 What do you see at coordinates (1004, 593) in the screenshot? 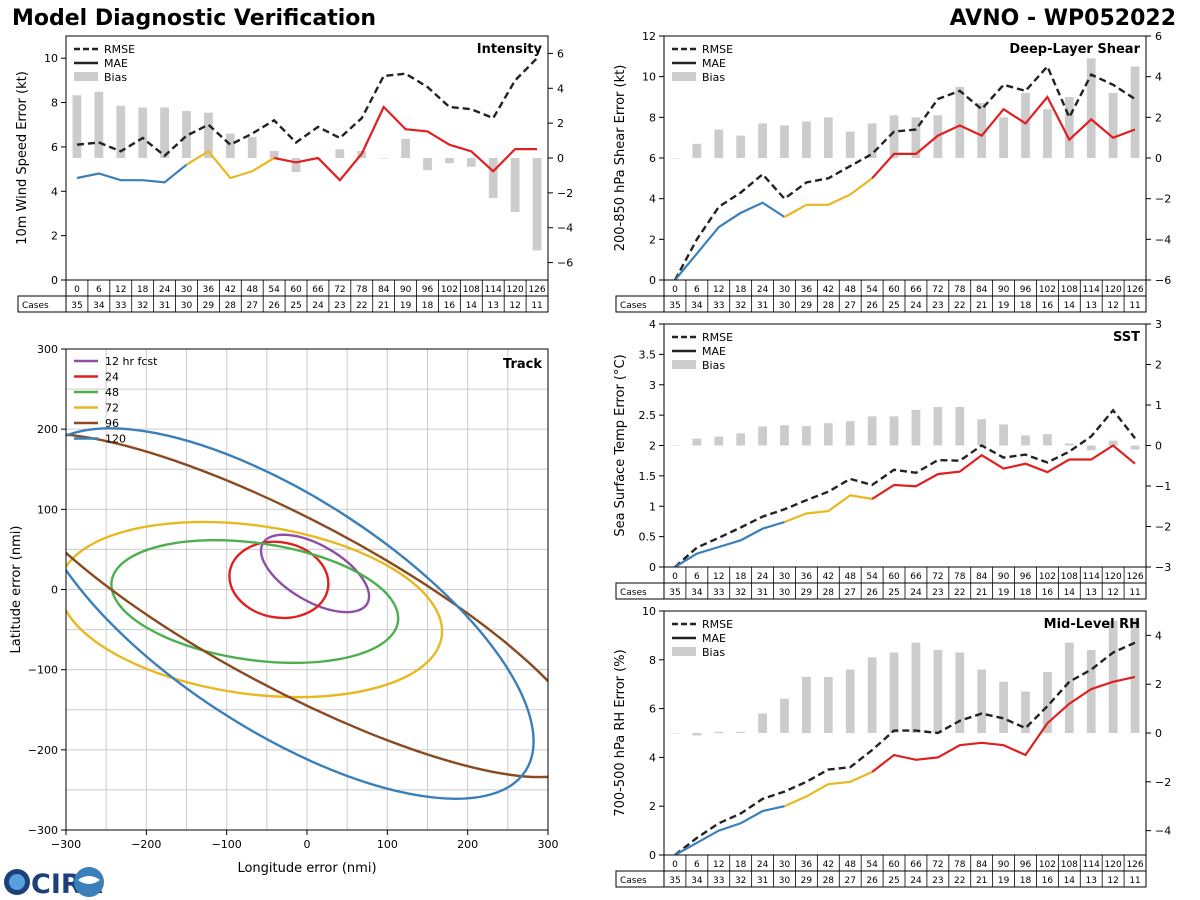
I see `case-count: 19` at bounding box center [1004, 593].